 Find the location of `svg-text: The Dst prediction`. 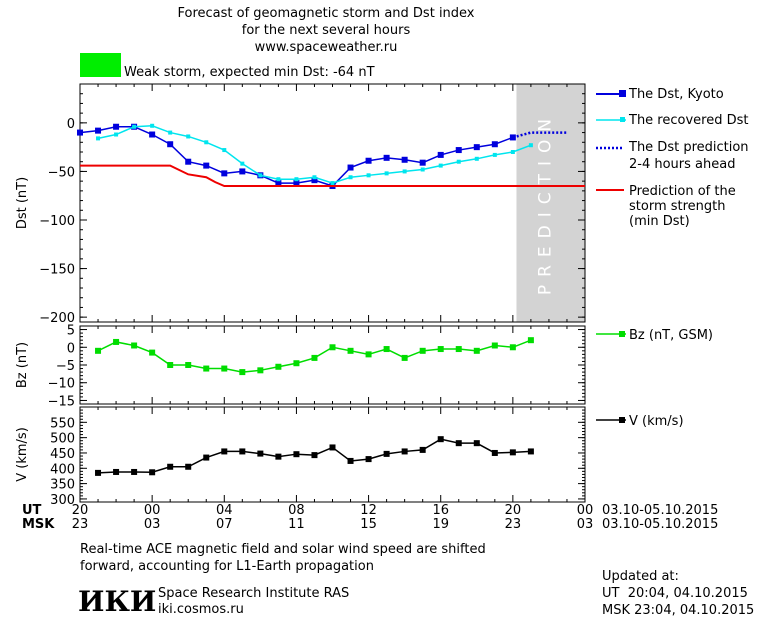

svg-text: The Dst prediction is located at coordinates (688, 147).